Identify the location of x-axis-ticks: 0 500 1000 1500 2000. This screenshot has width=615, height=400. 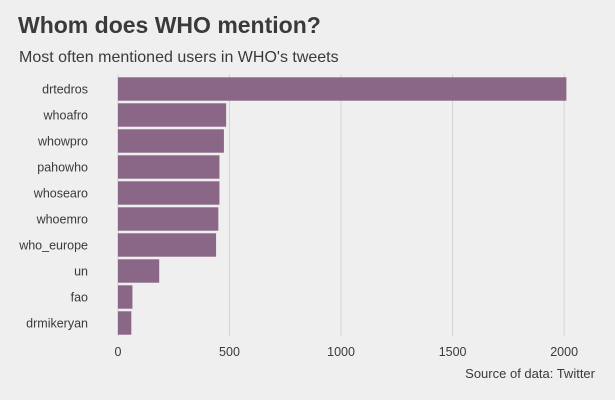
(346, 352).